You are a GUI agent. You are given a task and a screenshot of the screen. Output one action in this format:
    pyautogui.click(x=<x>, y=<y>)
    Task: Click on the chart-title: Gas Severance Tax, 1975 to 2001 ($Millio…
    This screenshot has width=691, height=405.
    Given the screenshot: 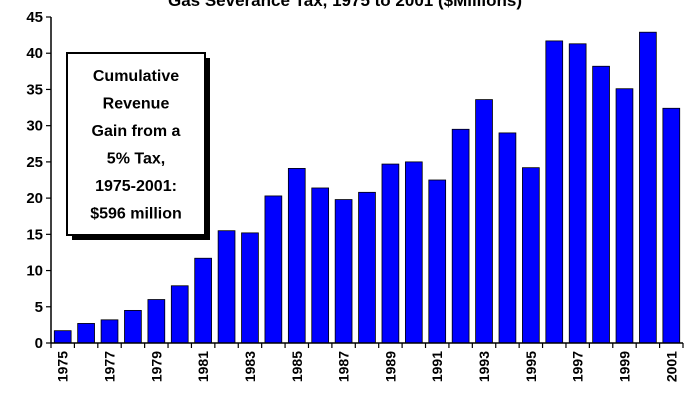 What is the action you would take?
    pyautogui.click(x=345, y=5)
    